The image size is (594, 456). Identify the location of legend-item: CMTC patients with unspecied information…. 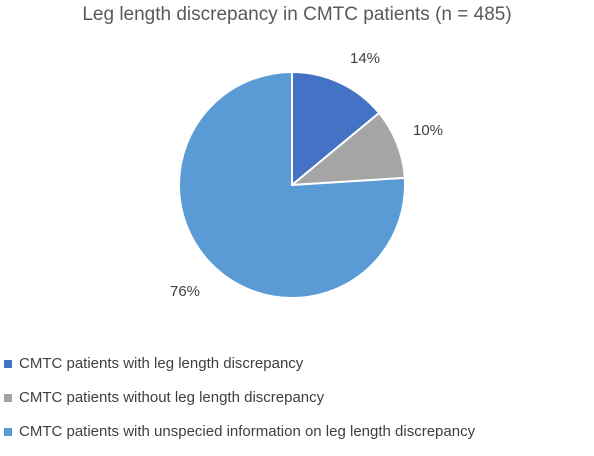
(239, 431).